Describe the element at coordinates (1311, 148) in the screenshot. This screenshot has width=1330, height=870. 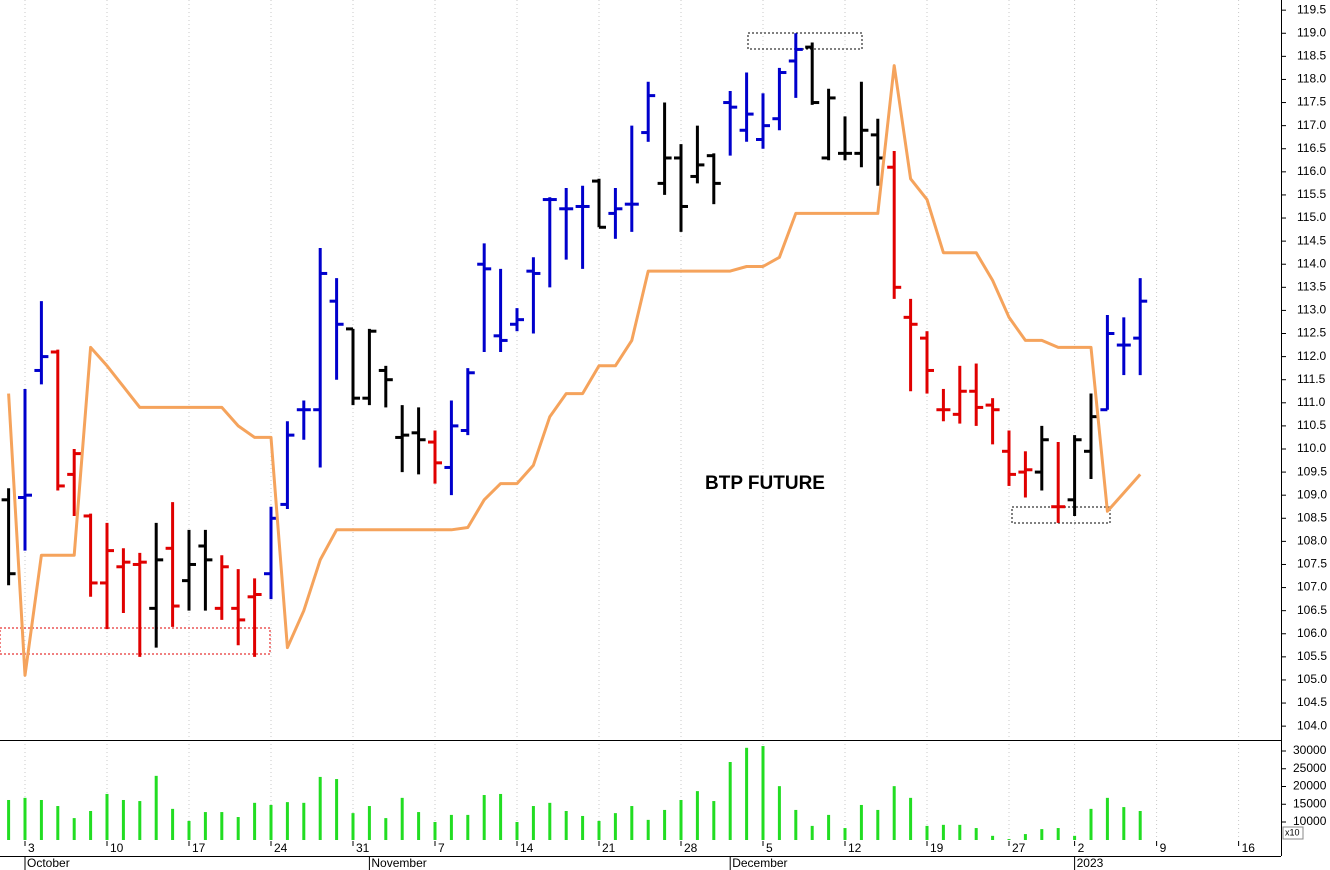
I see `y-tick-label: 116.5` at that location.